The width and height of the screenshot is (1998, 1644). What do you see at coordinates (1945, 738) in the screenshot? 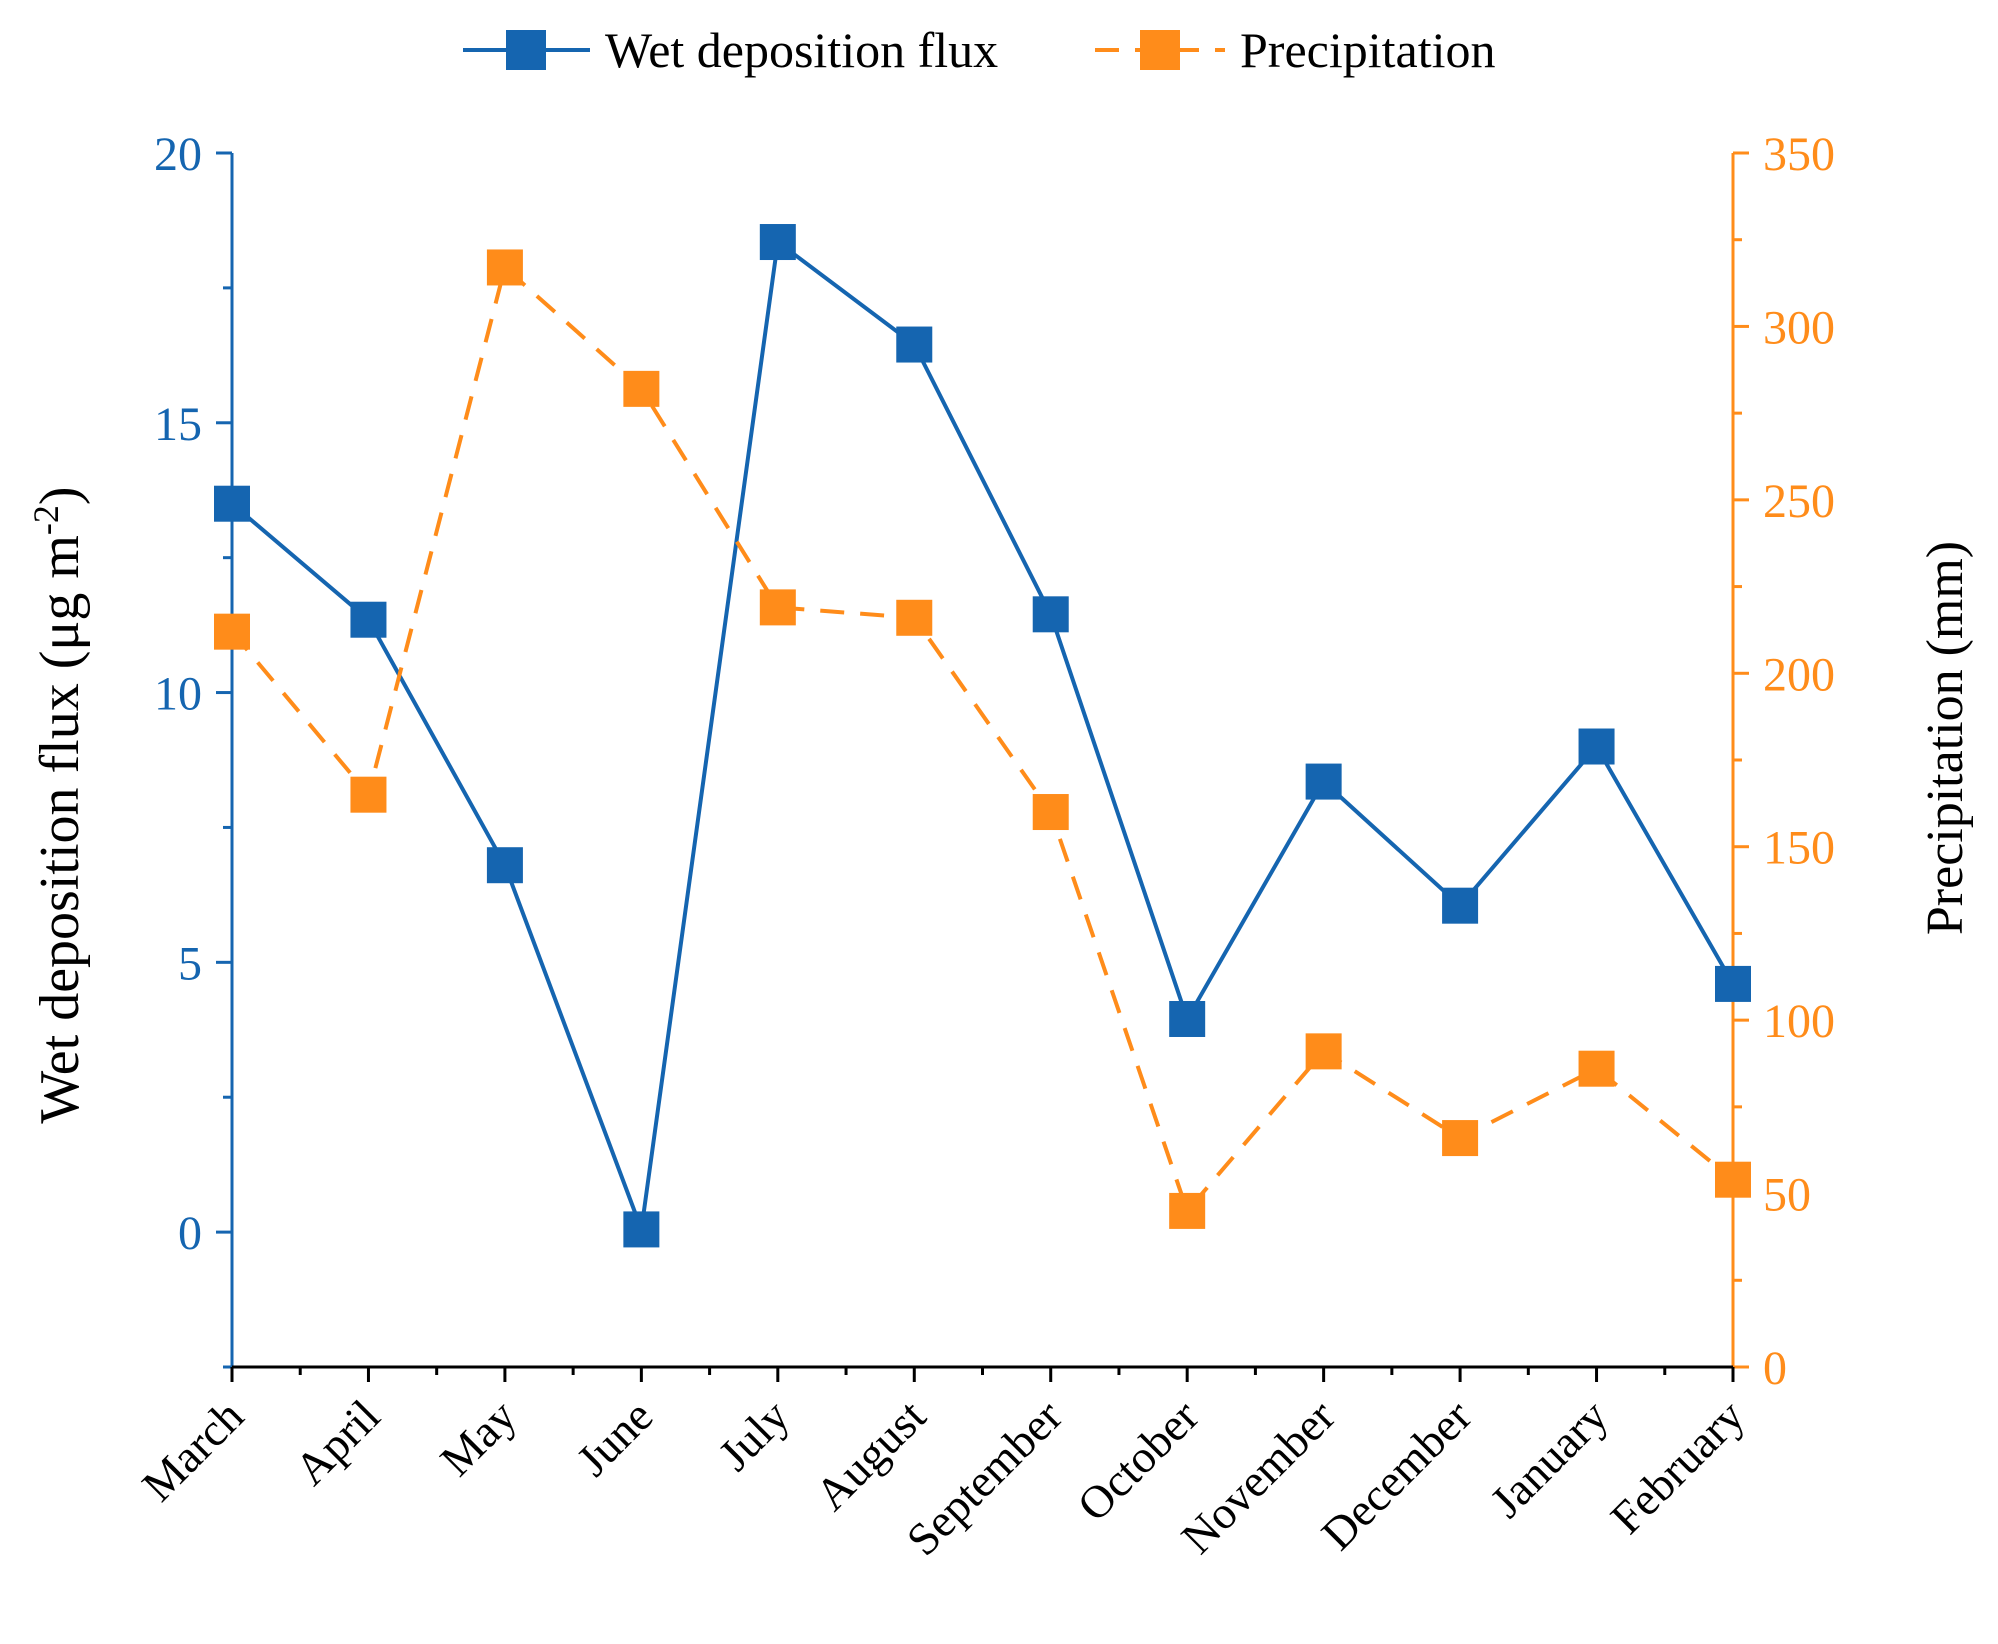
I see `y-right-axis-label: Precipitation (mm)` at bounding box center [1945, 738].